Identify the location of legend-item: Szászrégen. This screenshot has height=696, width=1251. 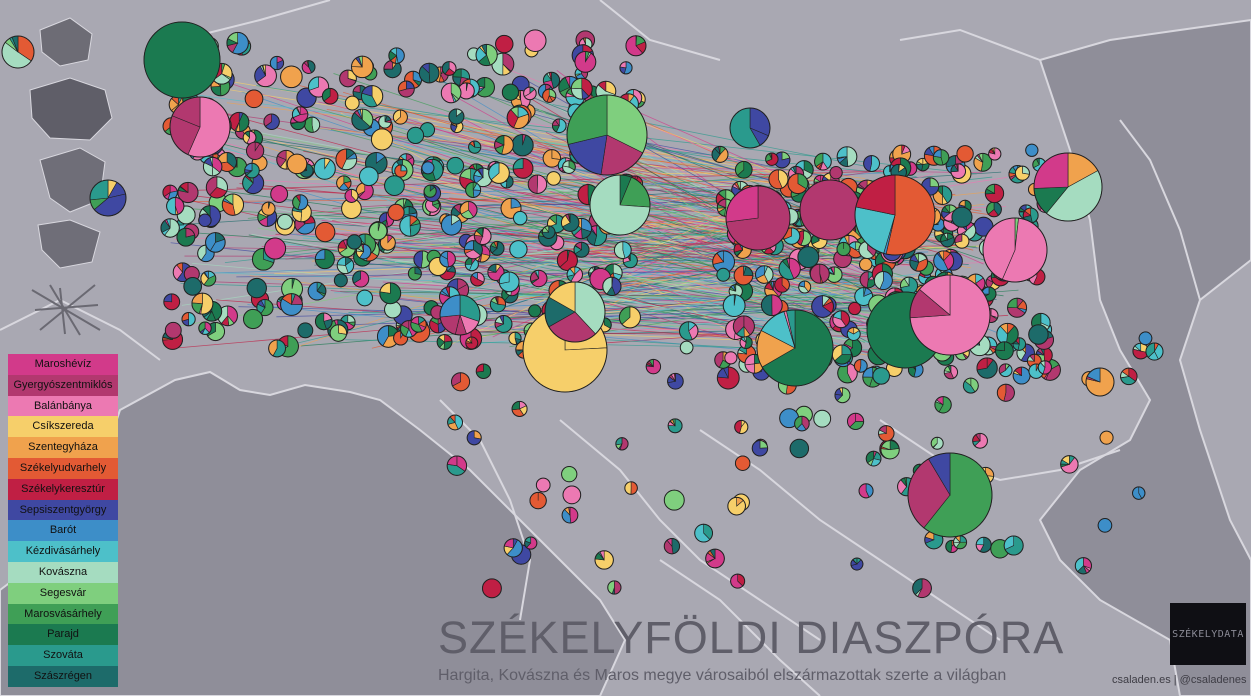
(63, 676).